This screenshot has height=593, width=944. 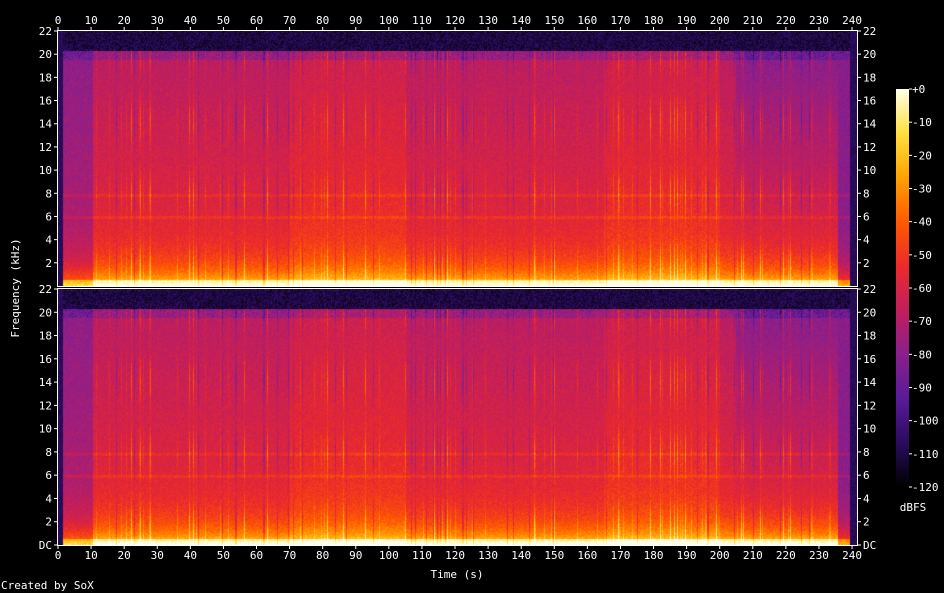 I want to click on x-tick-label-top: 150, so click(x=554, y=20).